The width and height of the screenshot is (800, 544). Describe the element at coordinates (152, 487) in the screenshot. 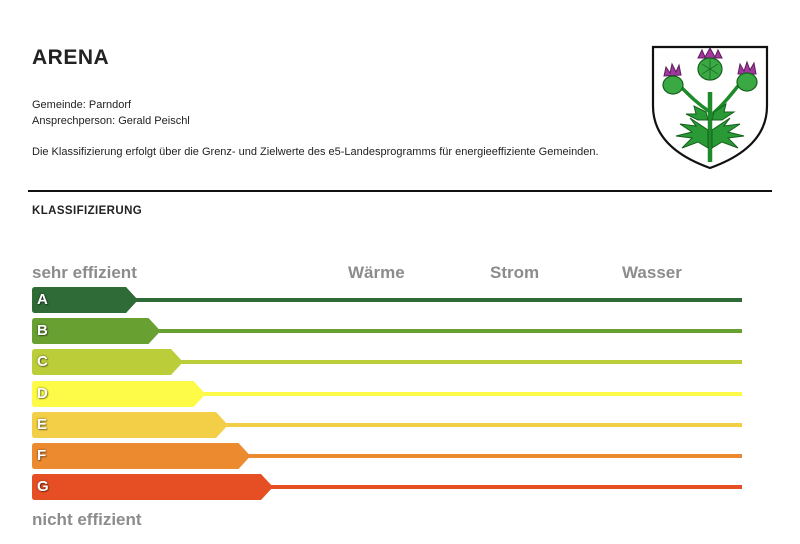

I see `rating-arrow-g` at that location.